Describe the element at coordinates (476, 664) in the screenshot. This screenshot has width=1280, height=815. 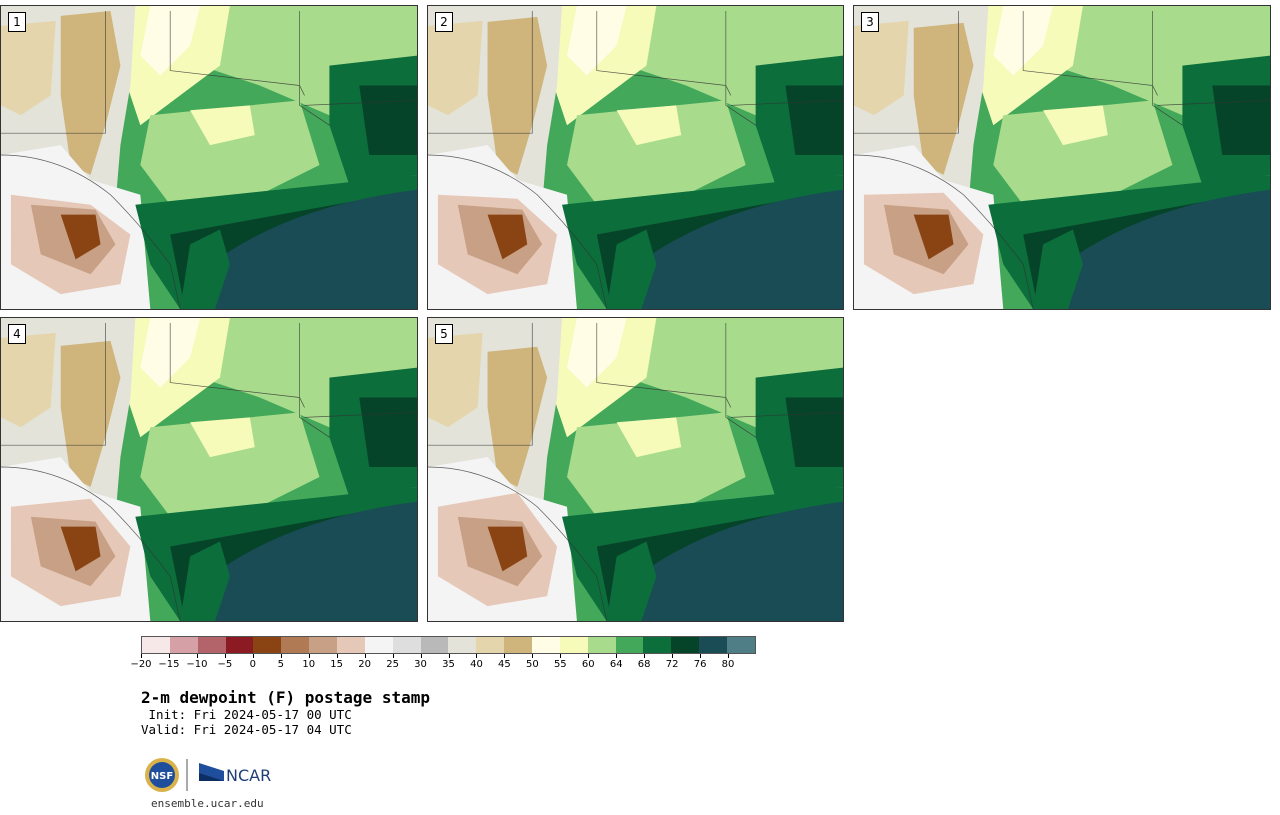
I see `colorbar-tick-label: 40` at that location.